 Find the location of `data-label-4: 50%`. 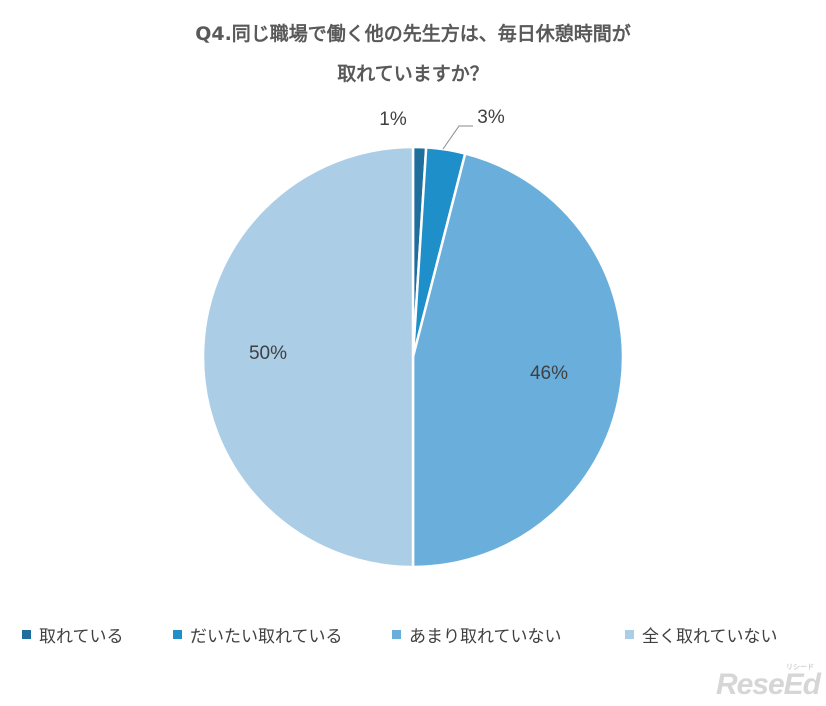

data-label-4: 50% is located at coordinates (268, 353).